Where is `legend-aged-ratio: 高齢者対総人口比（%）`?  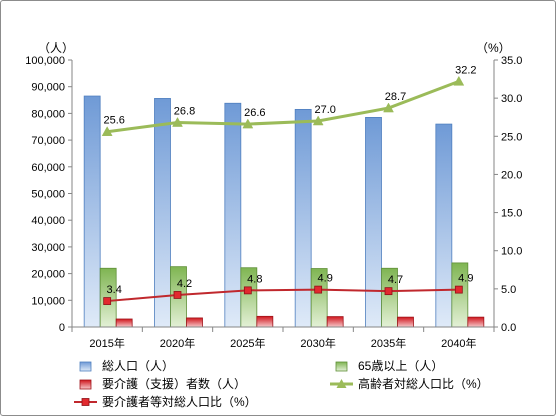 legend-aged-ratio: 高齢者対総人口比（%） is located at coordinates (409, 383).